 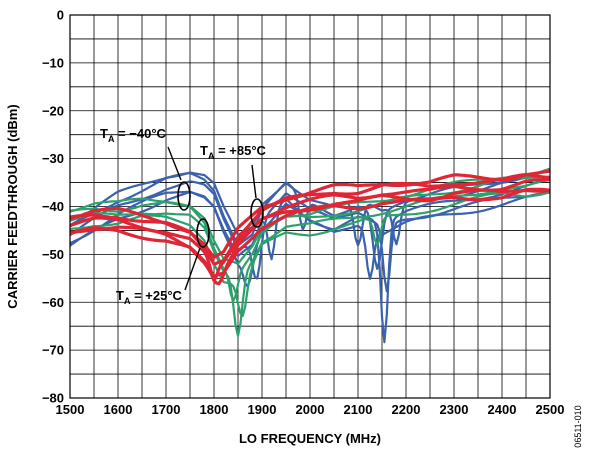 I want to click on y-tick-label: −10, so click(x=53, y=62).